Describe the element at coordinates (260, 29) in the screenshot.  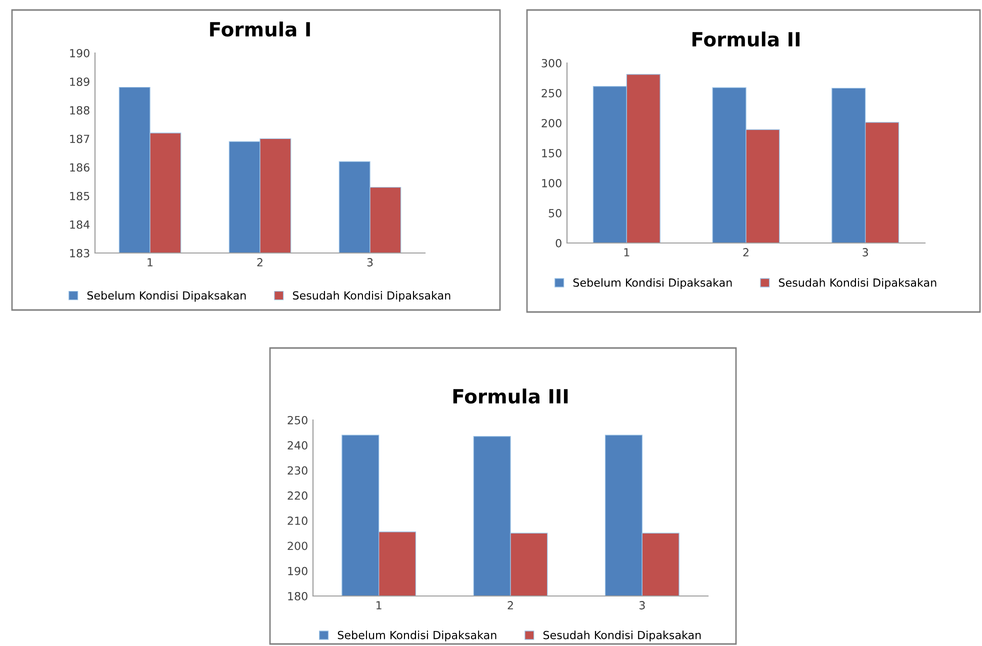
I see `chart-title: Formula I` at that location.